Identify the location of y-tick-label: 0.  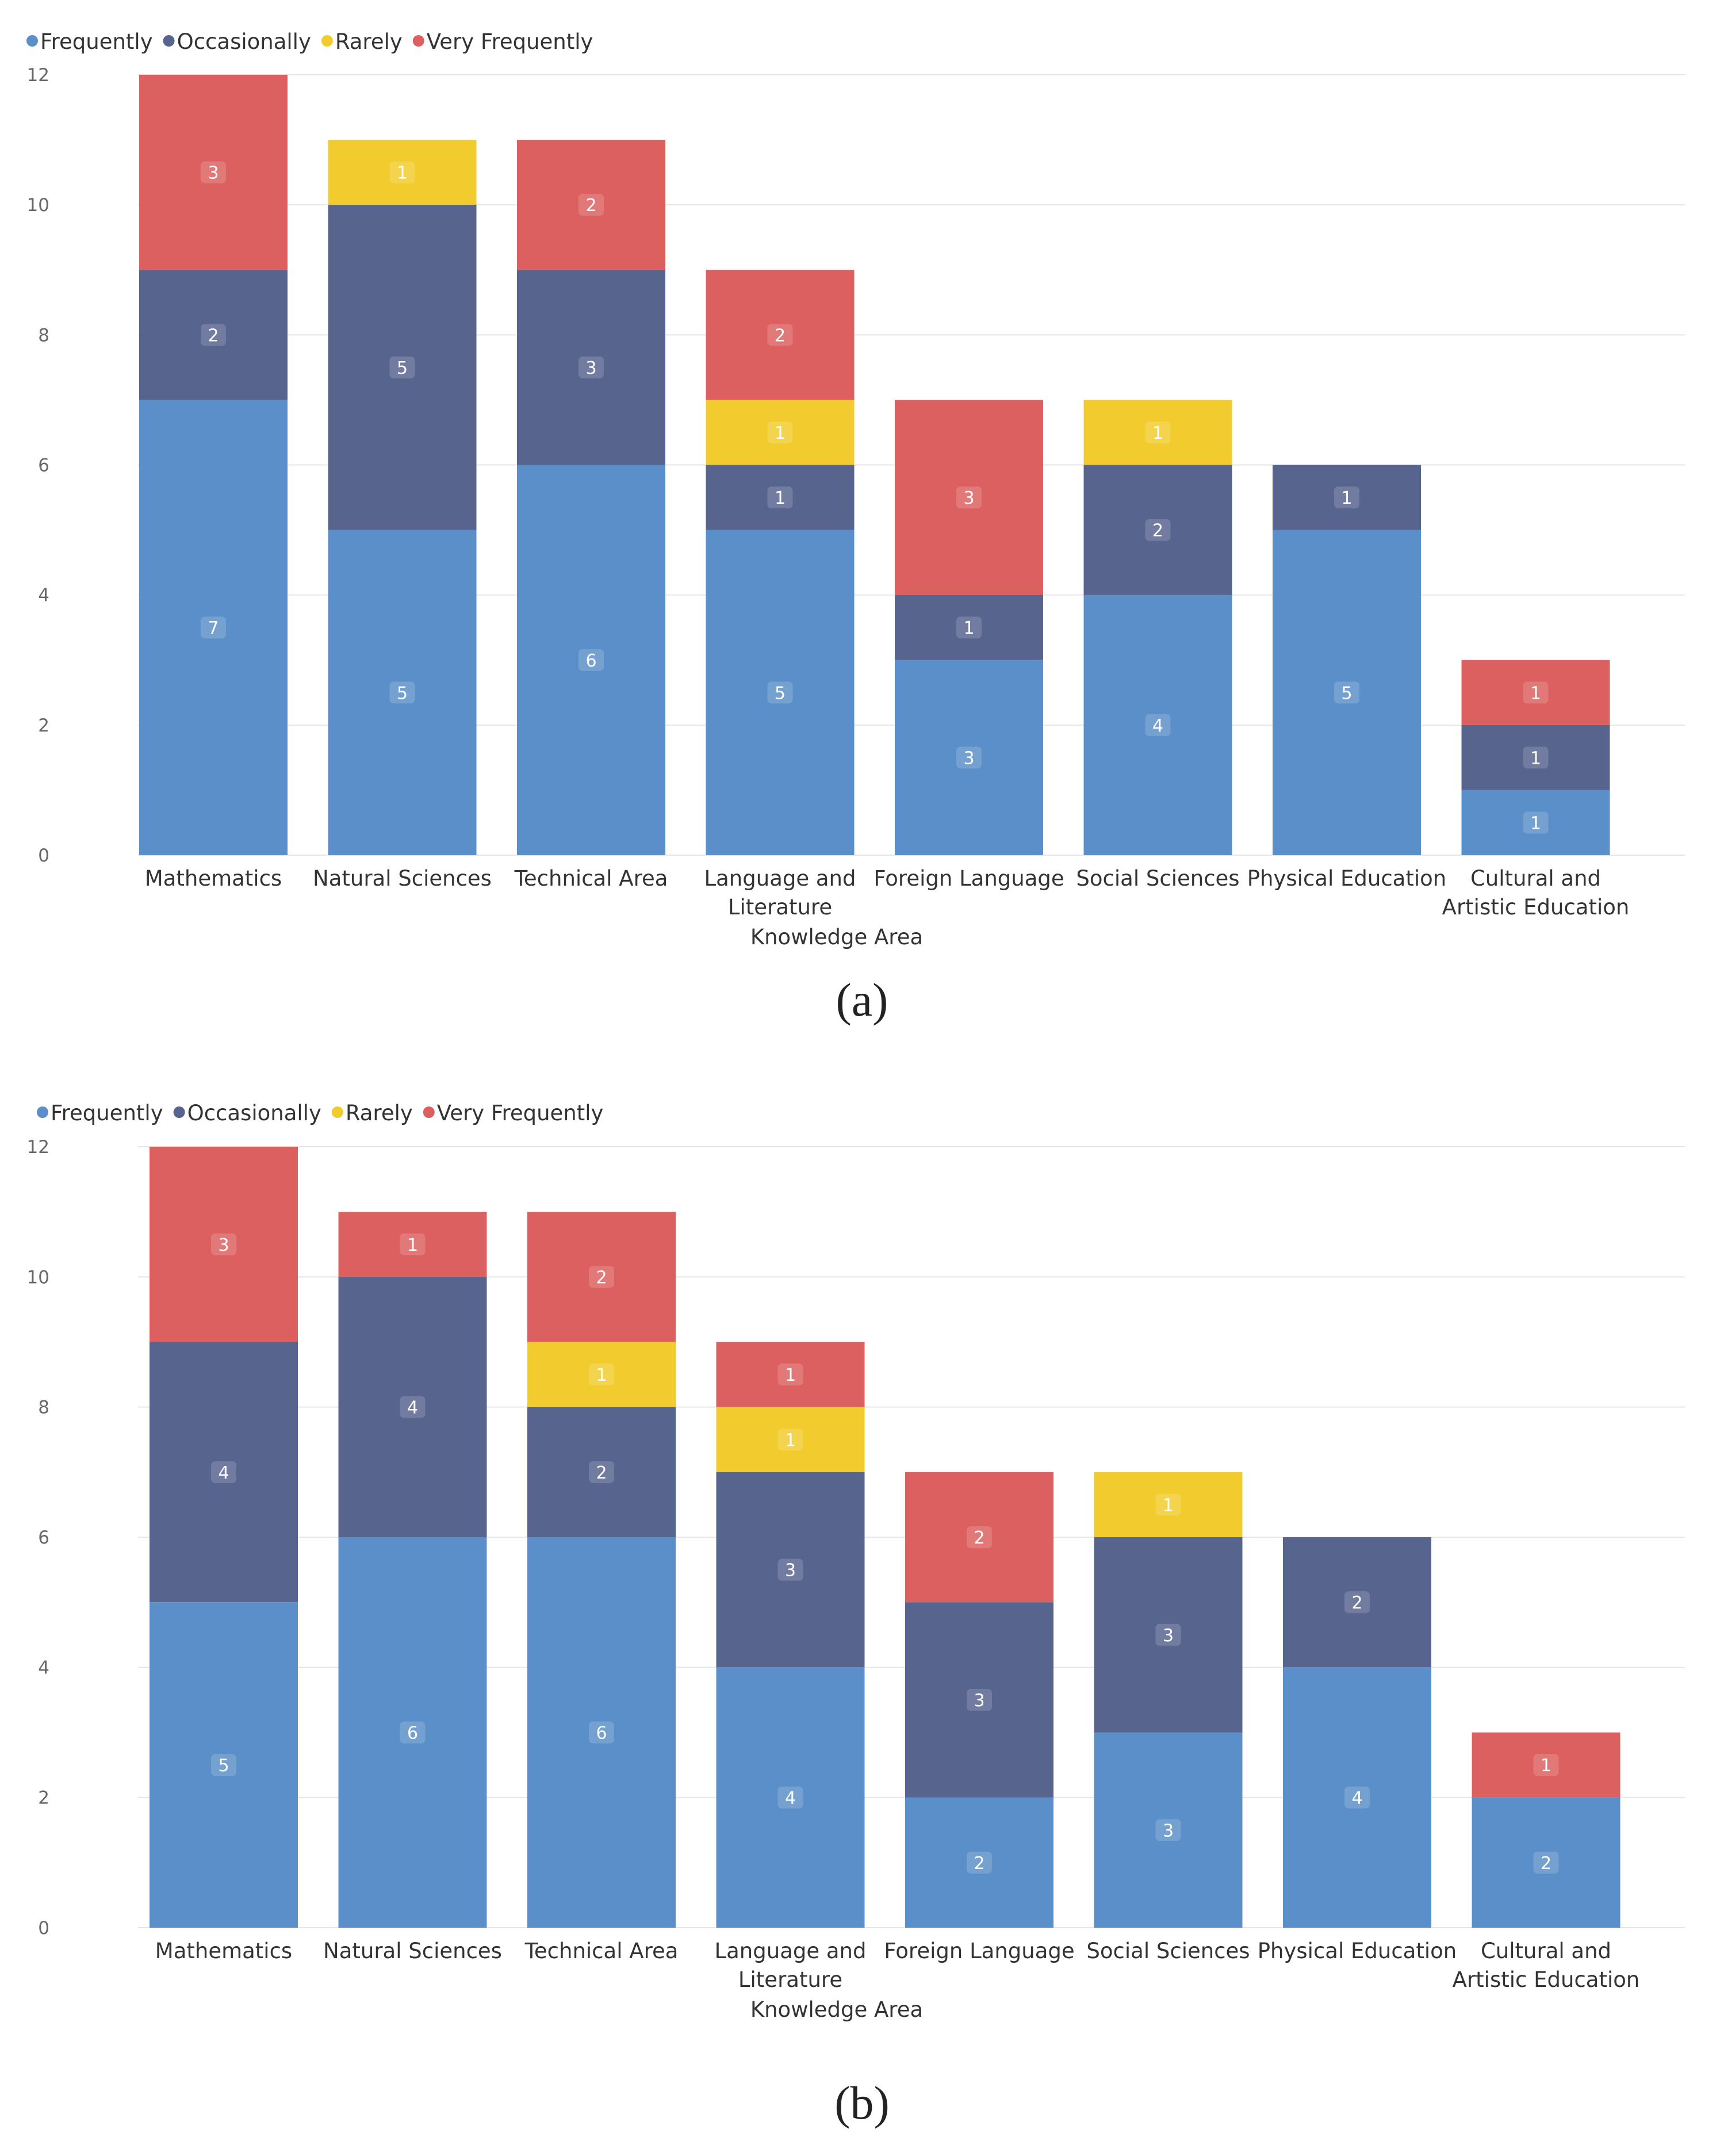
(43, 1929).